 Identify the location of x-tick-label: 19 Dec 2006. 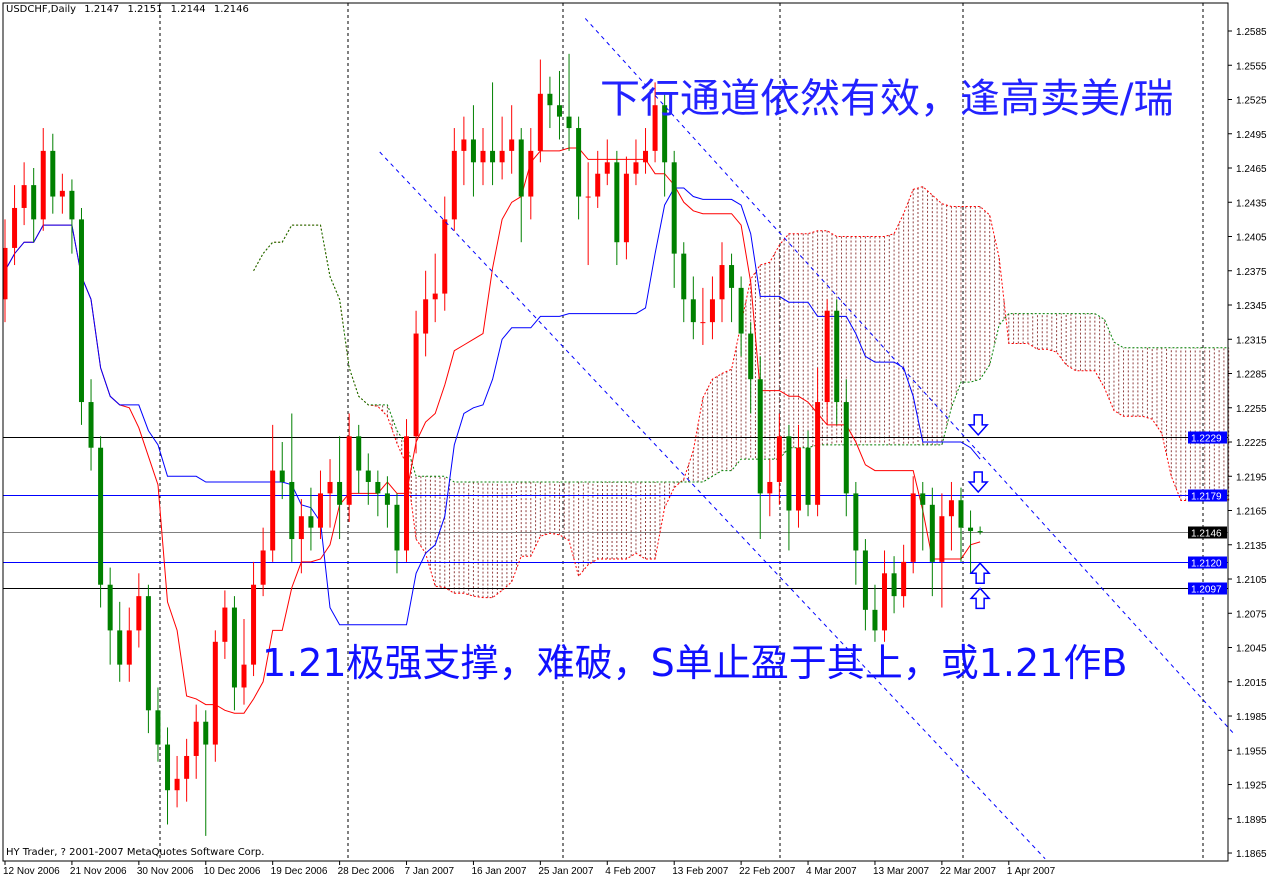
(299, 871).